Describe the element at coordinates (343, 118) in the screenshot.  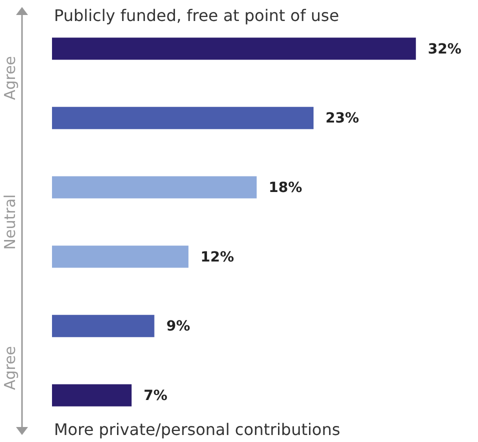
I see `data-label: 23%` at that location.